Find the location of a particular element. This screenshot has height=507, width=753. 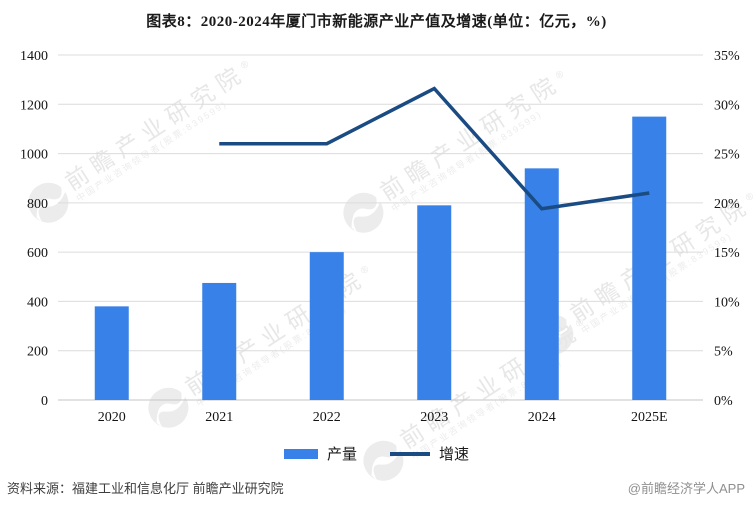

bar-2025E is located at coordinates (649, 258).